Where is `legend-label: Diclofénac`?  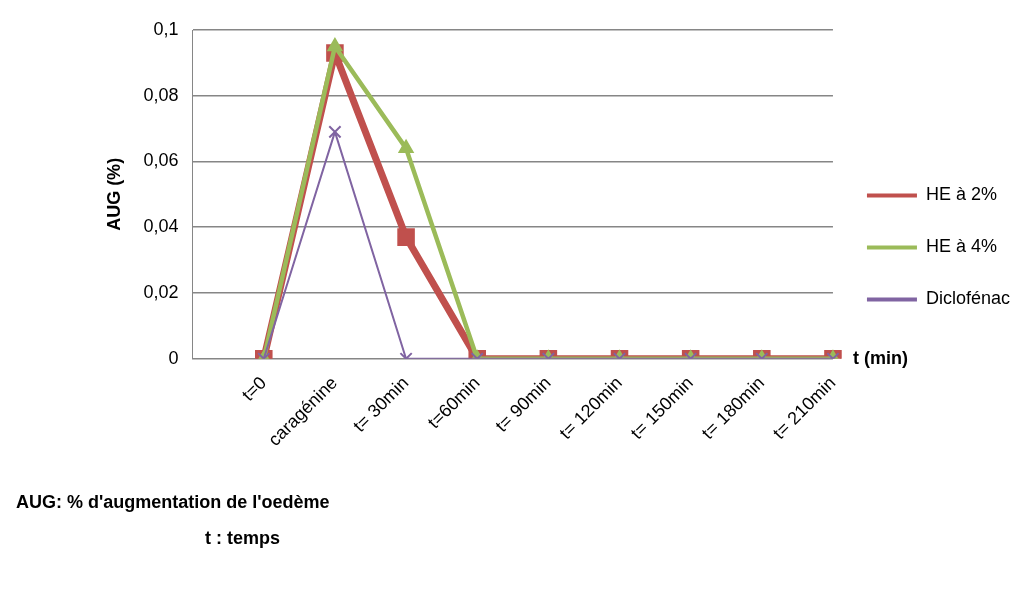
legend-label: Diclofénac is located at coordinates (968, 298).